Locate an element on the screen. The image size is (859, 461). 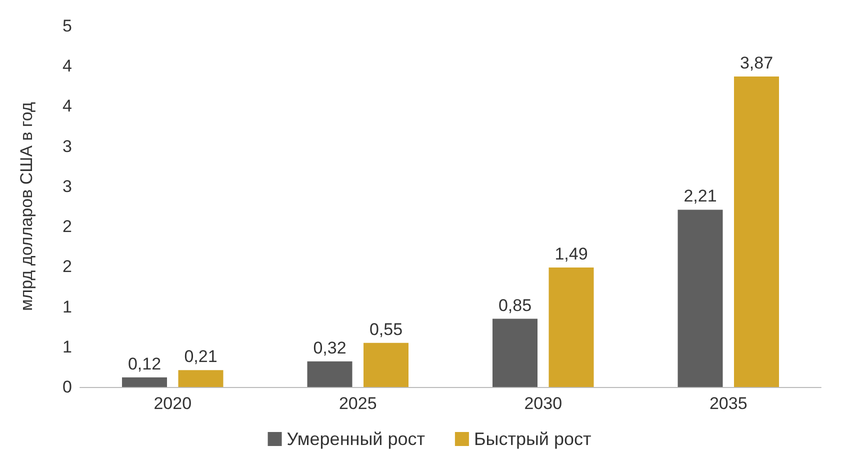
y-axis-title: млрд долларов США в год is located at coordinates (26, 206).